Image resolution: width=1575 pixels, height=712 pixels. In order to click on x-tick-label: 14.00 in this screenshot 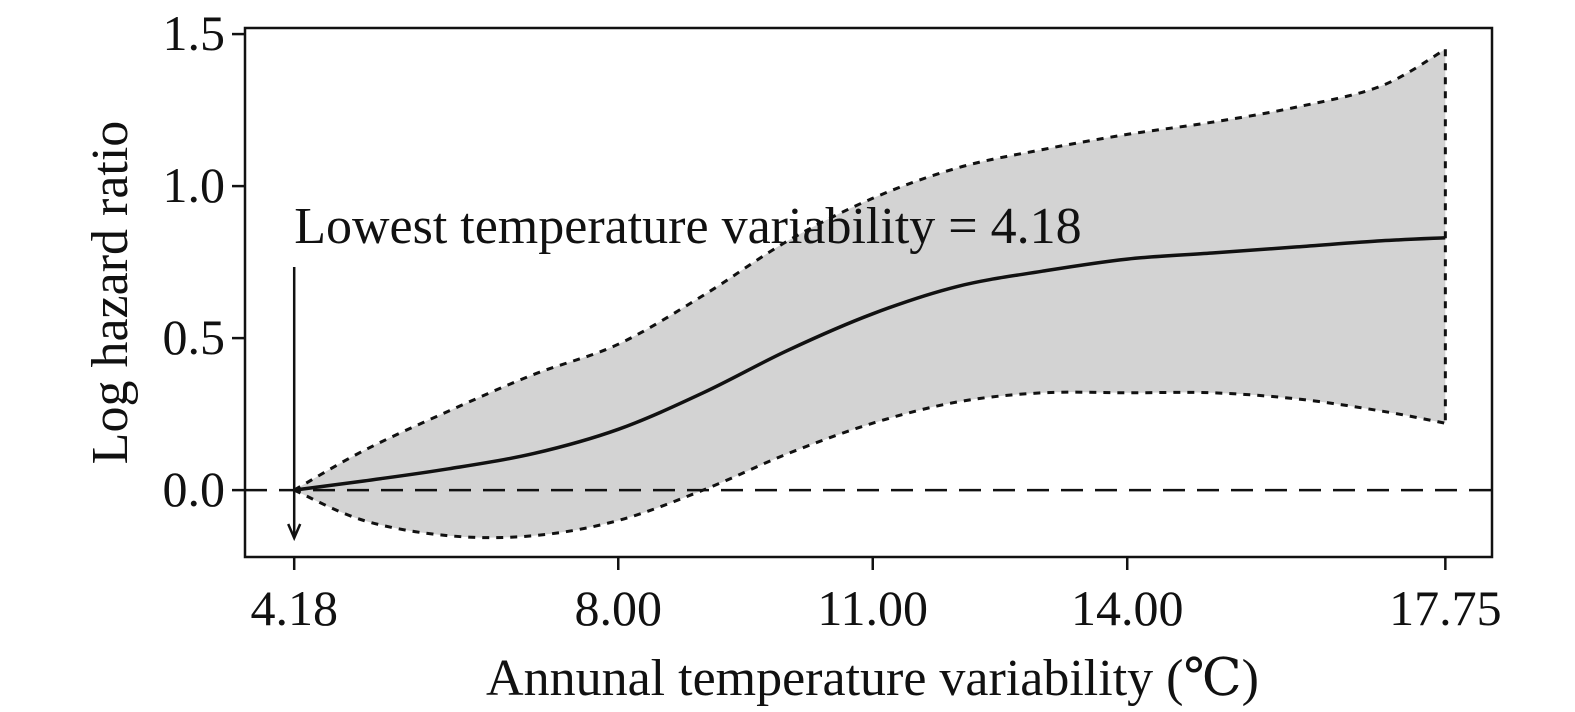, I will do `click(1127, 608)`.